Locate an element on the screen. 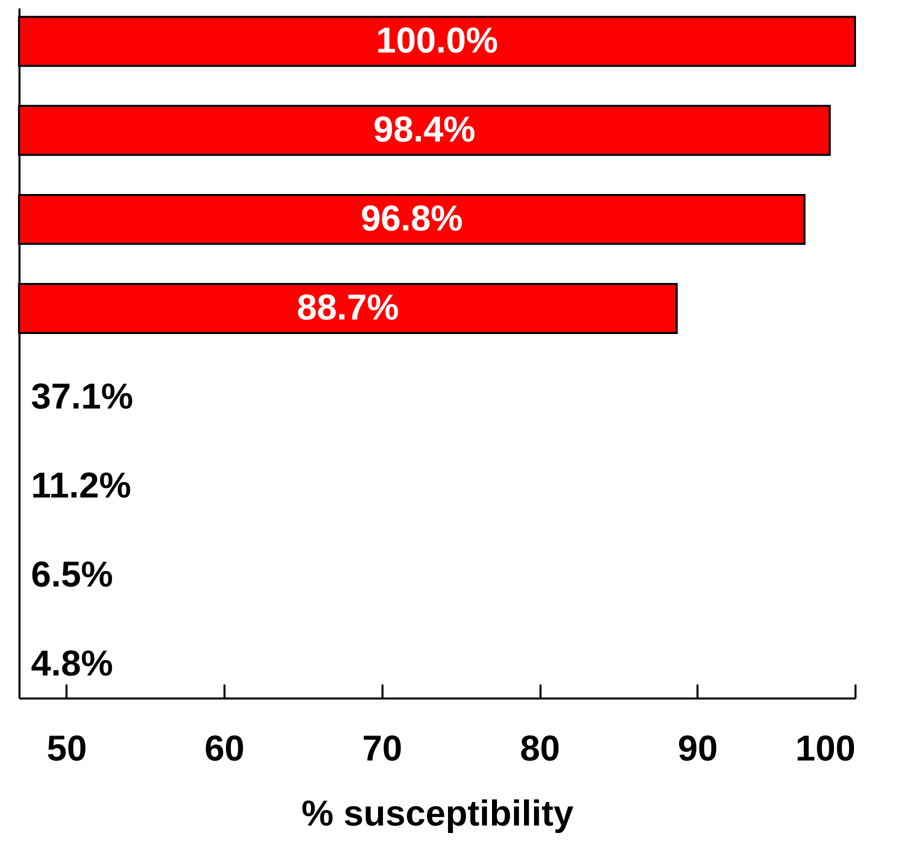 This screenshot has height=858, width=899. x-tick-label: 50 is located at coordinates (66, 748).